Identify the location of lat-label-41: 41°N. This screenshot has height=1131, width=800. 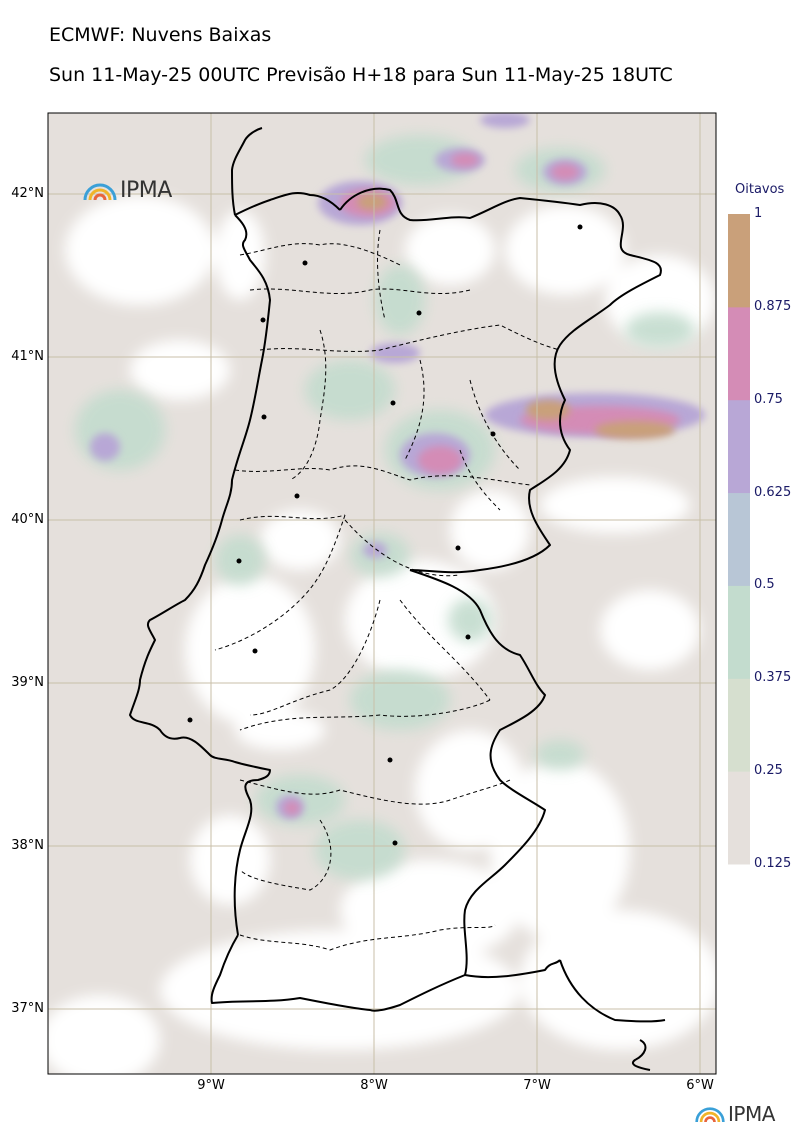
(27, 356).